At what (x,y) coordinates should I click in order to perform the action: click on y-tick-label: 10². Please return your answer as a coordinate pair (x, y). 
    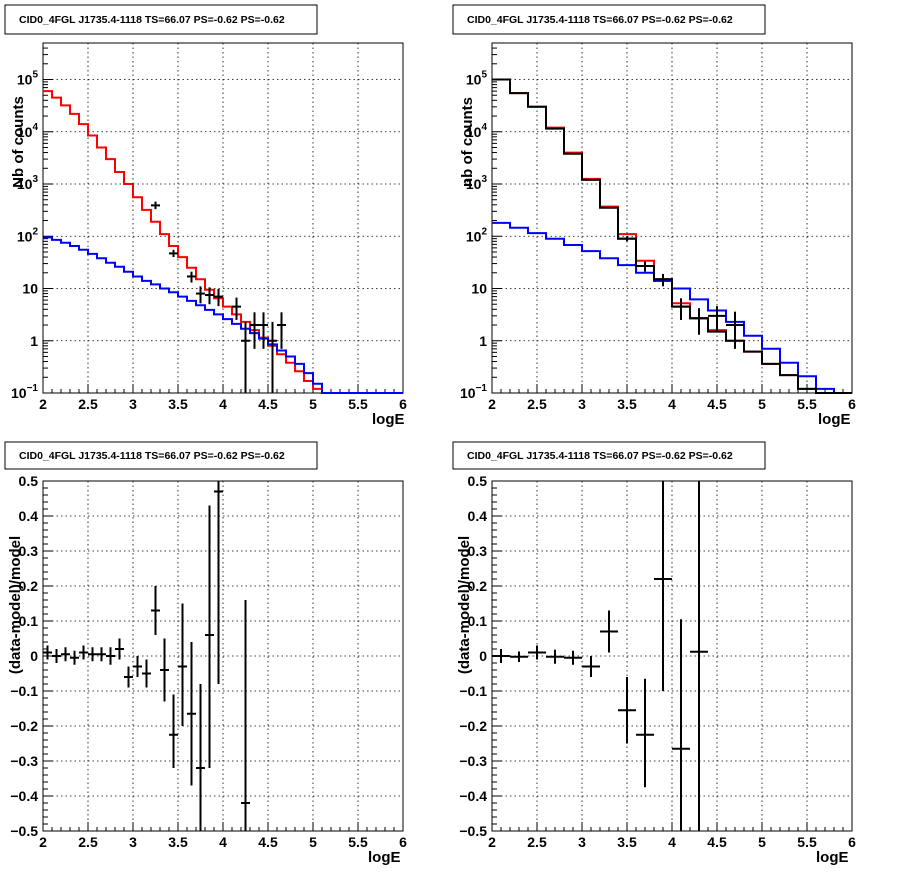
    Looking at the image, I should click on (477, 235).